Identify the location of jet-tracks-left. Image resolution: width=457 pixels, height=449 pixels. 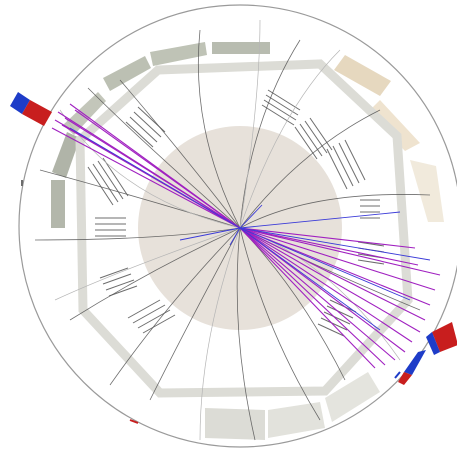
(146, 166).